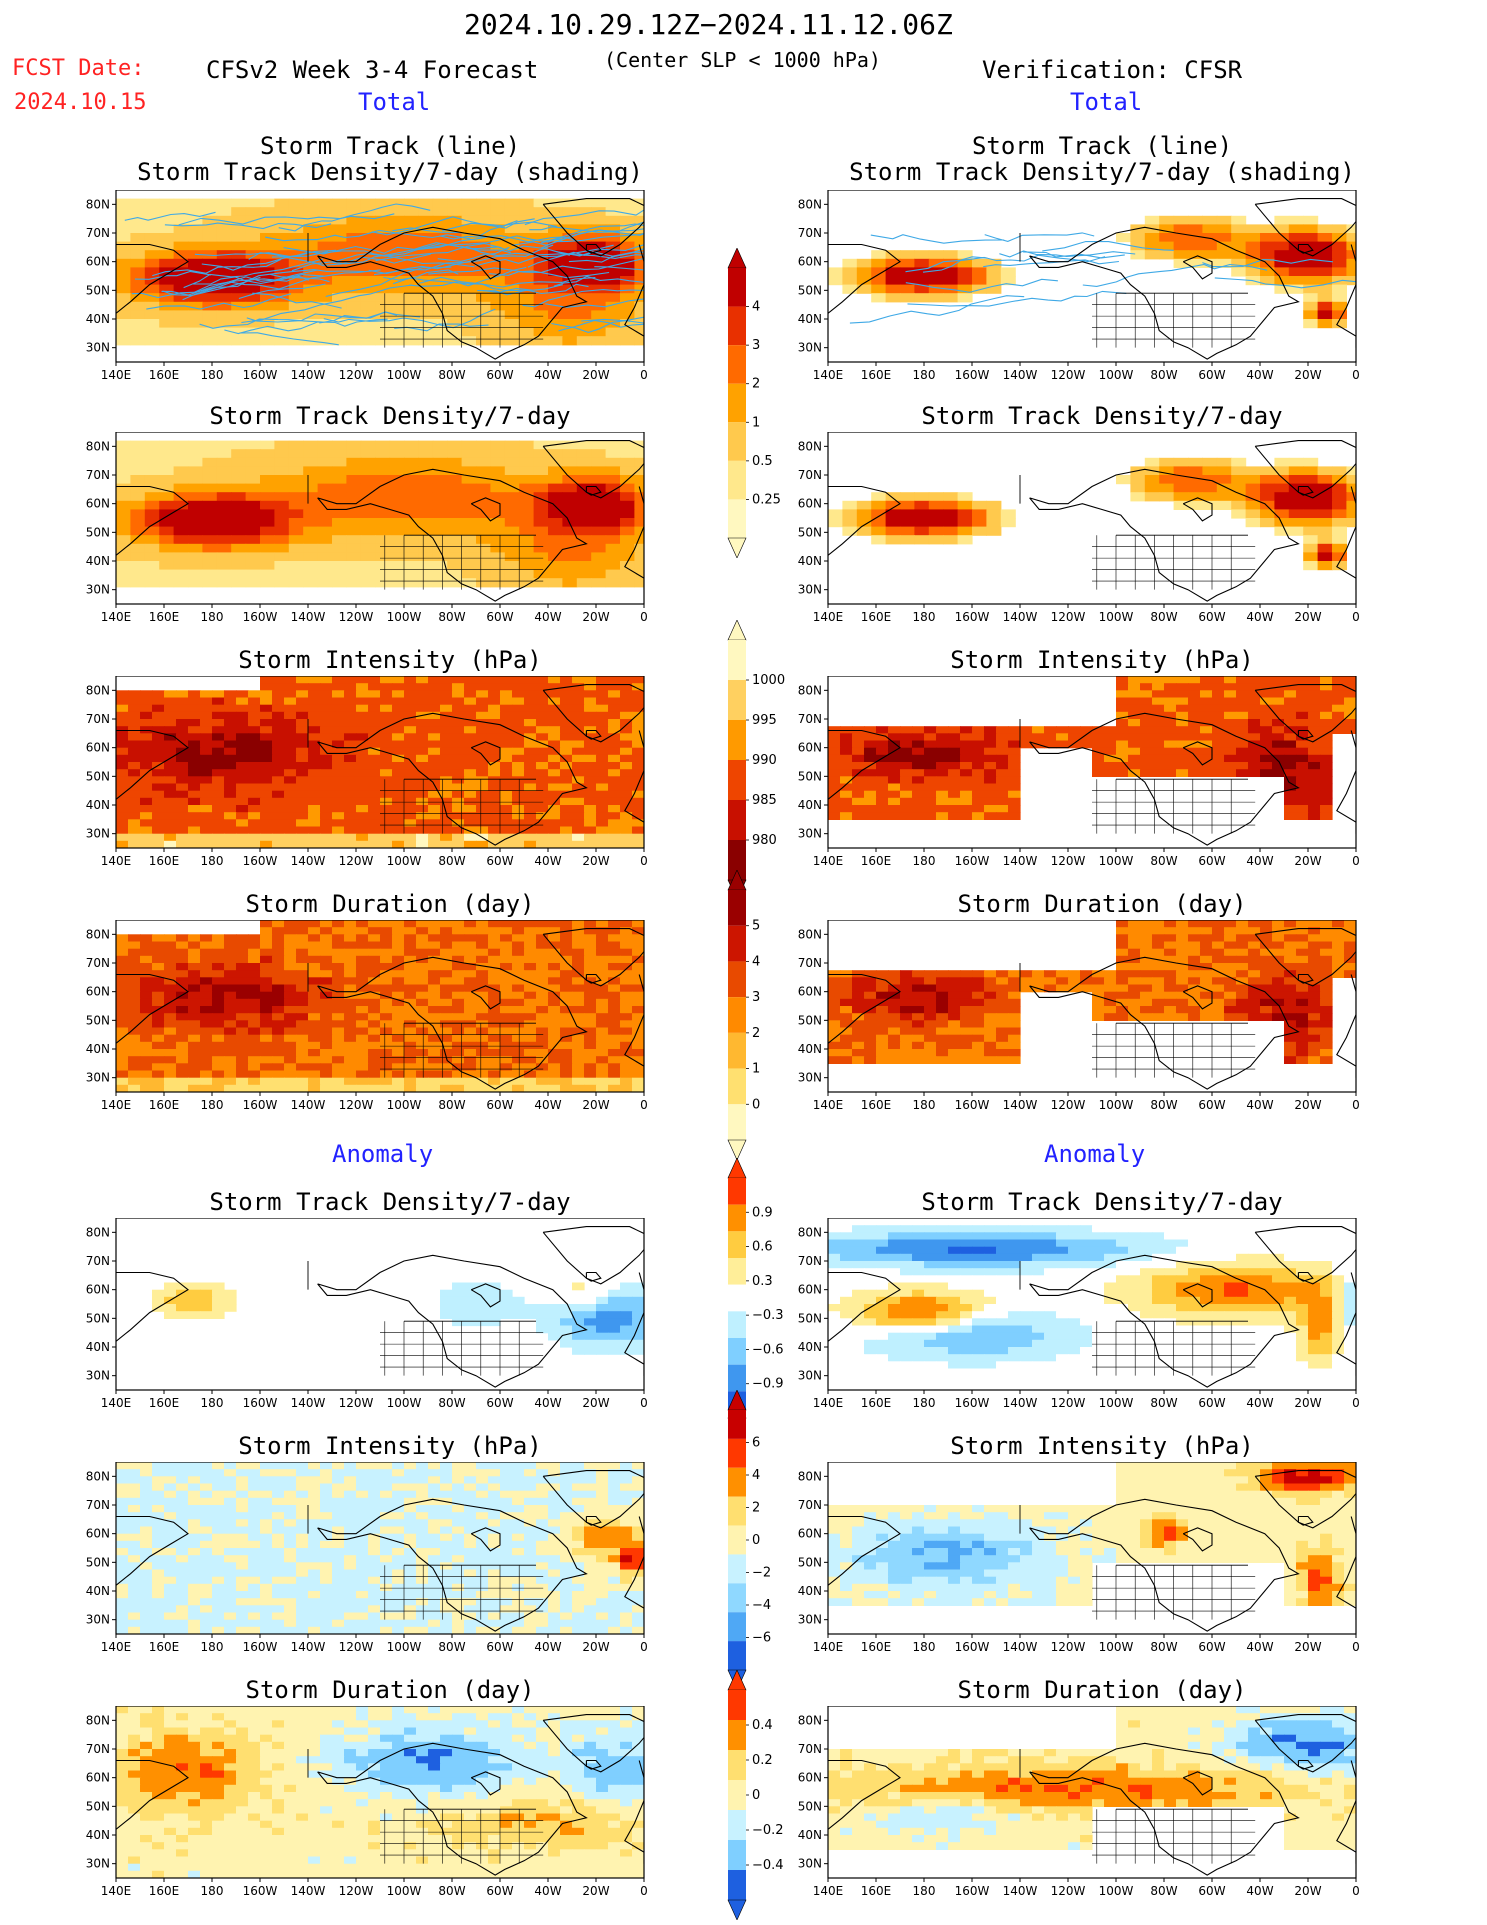  Describe the element at coordinates (762, 1281) in the screenshot. I see `colorbar-label: 0.3` at that location.